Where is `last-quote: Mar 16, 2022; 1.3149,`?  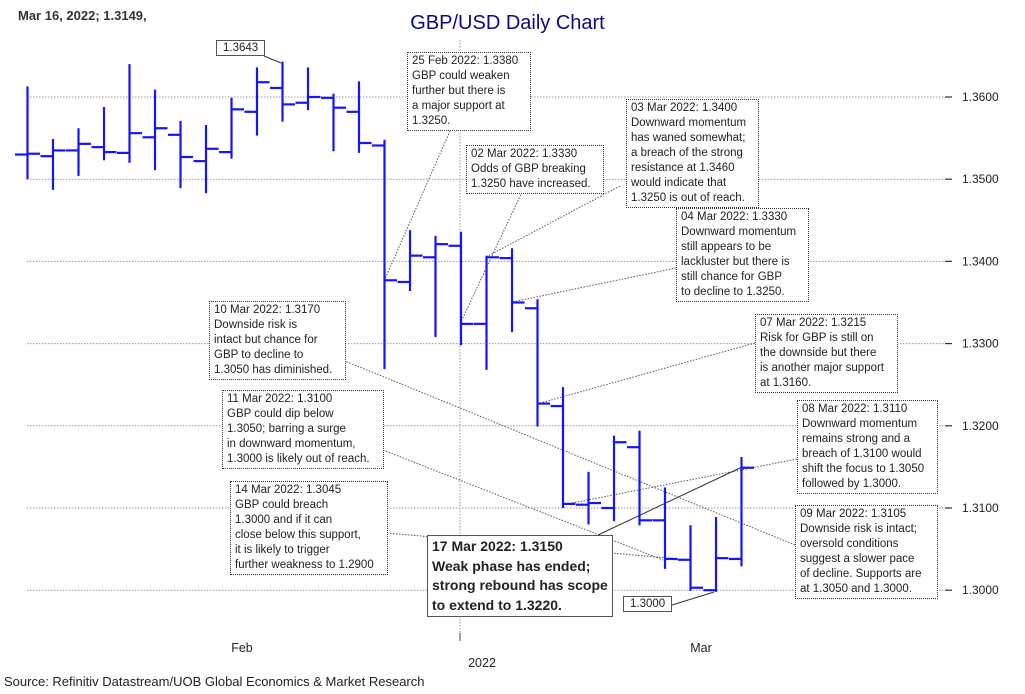 last-quote: Mar 16, 2022; 1.3149, is located at coordinates (82, 15).